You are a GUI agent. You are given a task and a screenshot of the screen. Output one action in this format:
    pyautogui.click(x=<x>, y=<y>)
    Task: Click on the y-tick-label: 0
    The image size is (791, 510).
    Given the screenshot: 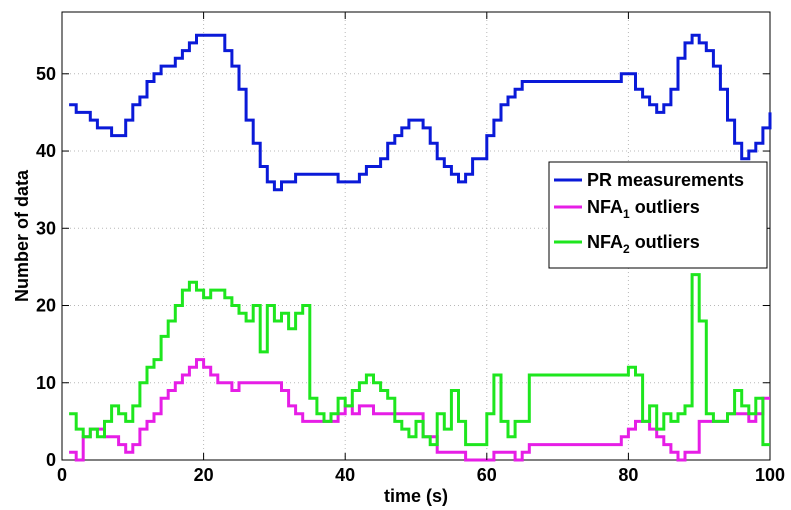 What is the action you would take?
    pyautogui.click(x=51, y=460)
    